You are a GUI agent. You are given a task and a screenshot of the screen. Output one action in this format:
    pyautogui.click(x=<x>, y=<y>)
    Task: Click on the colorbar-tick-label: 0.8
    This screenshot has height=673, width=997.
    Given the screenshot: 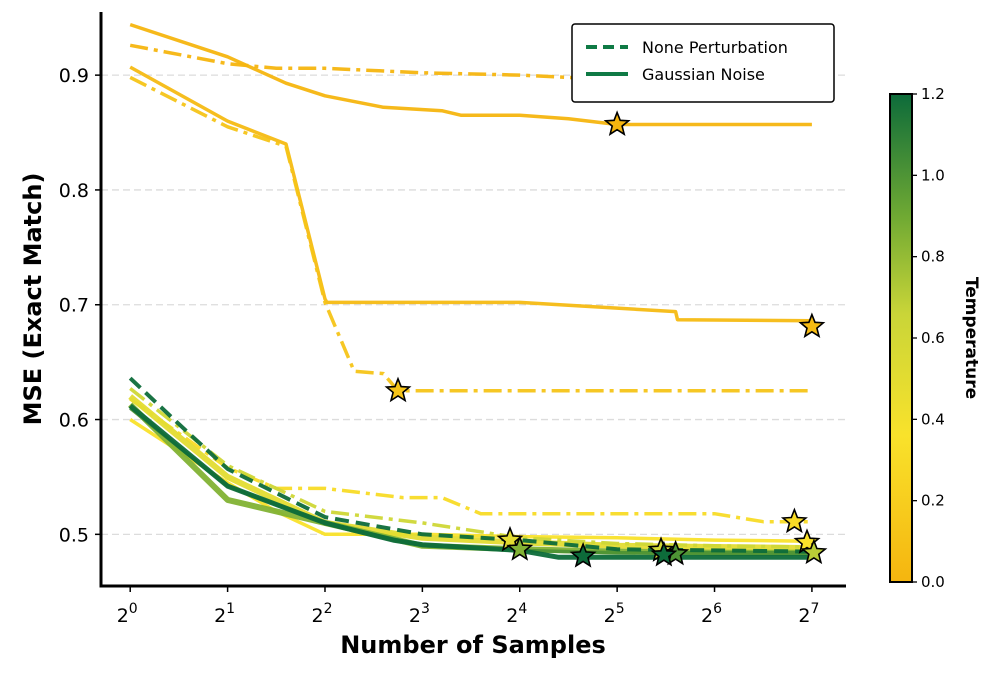 What is the action you would take?
    pyautogui.click(x=933, y=257)
    